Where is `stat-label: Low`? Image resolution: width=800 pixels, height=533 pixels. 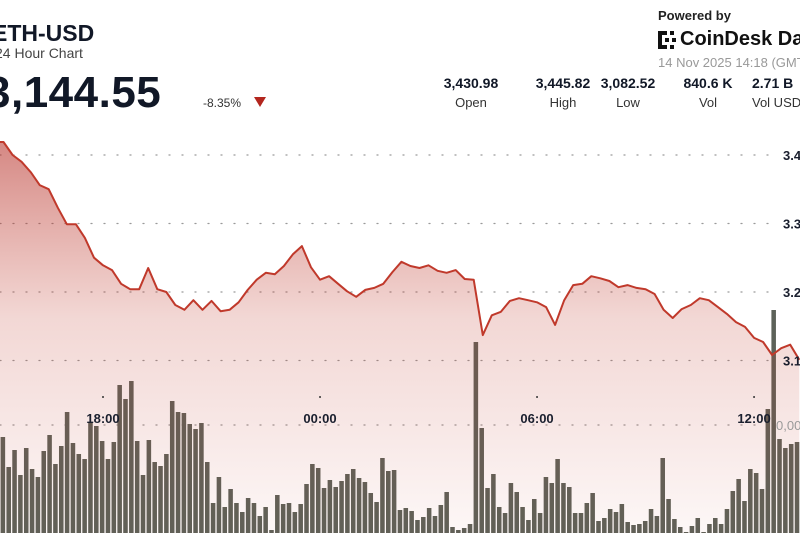 stat-label: Low is located at coordinates (628, 102).